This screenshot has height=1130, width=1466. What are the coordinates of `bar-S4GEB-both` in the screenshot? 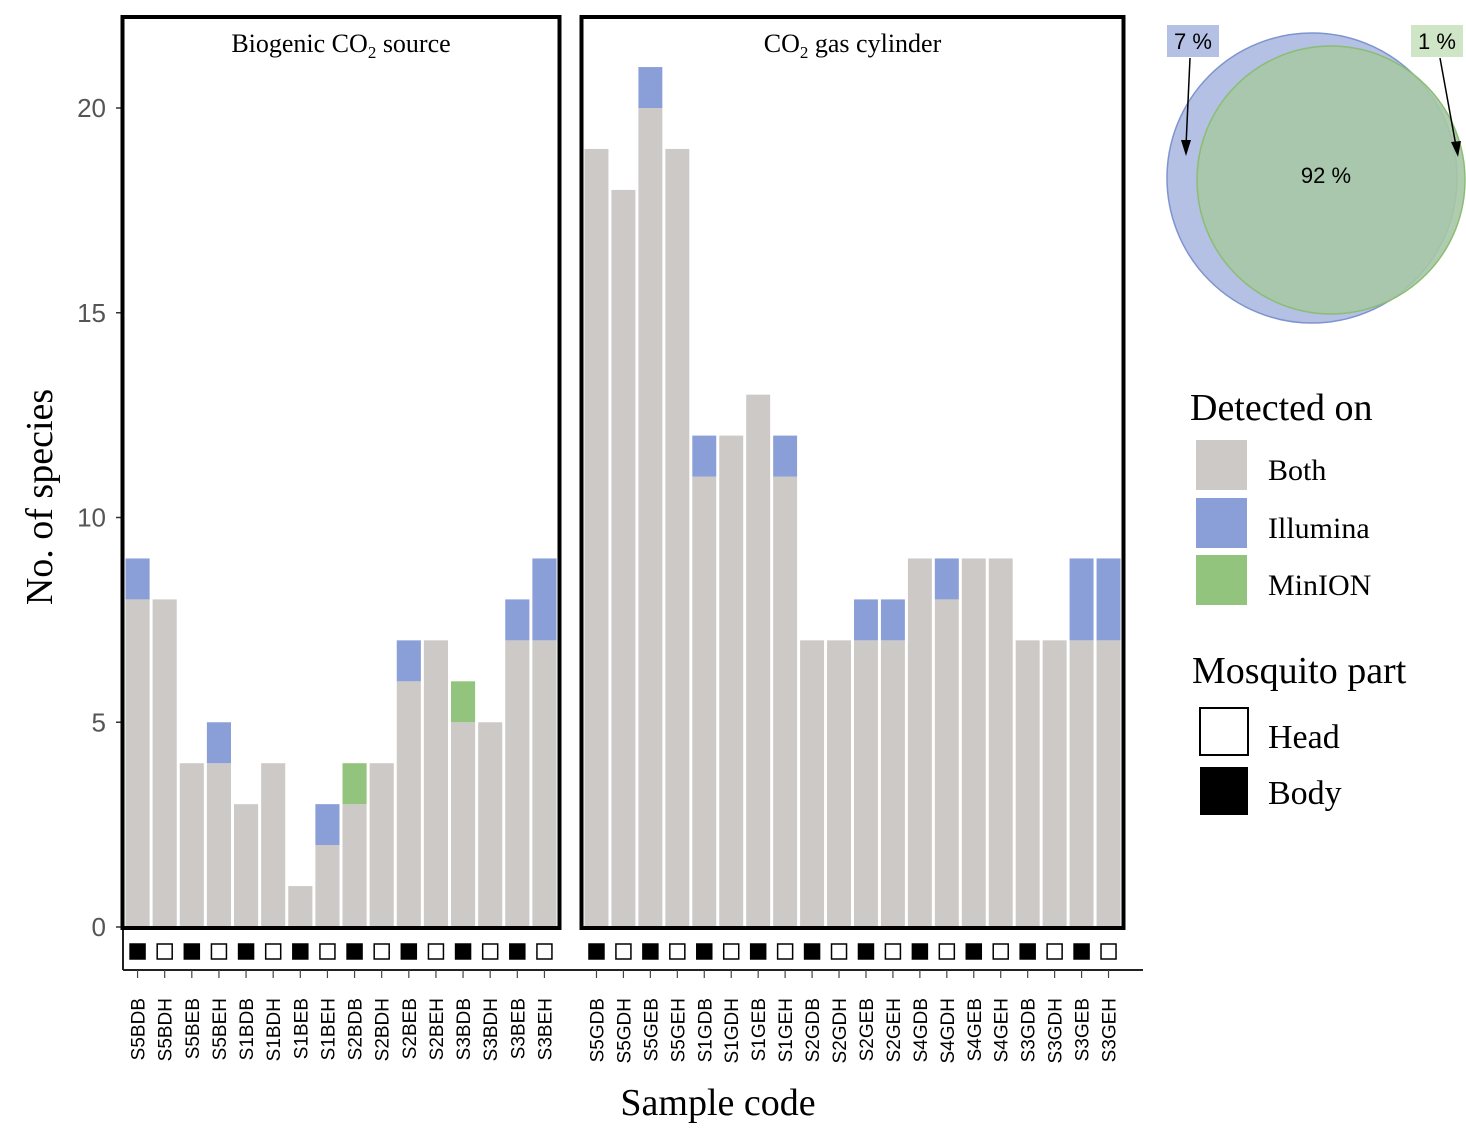 It's located at (973, 742).